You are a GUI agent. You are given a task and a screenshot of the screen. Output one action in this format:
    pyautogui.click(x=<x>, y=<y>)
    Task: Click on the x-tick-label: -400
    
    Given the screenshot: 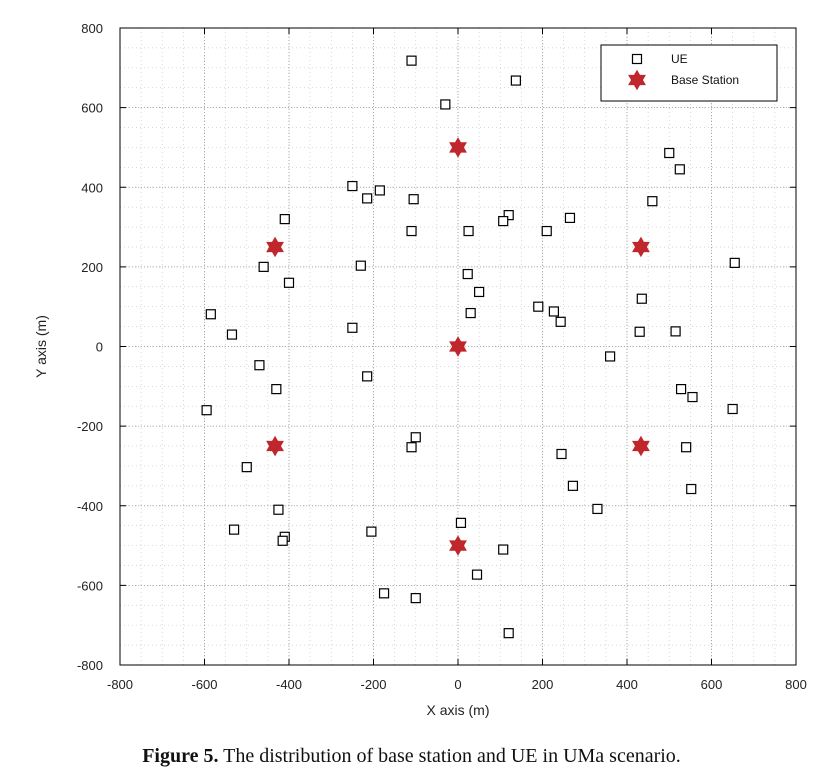 What is the action you would take?
    pyautogui.click(x=289, y=684)
    